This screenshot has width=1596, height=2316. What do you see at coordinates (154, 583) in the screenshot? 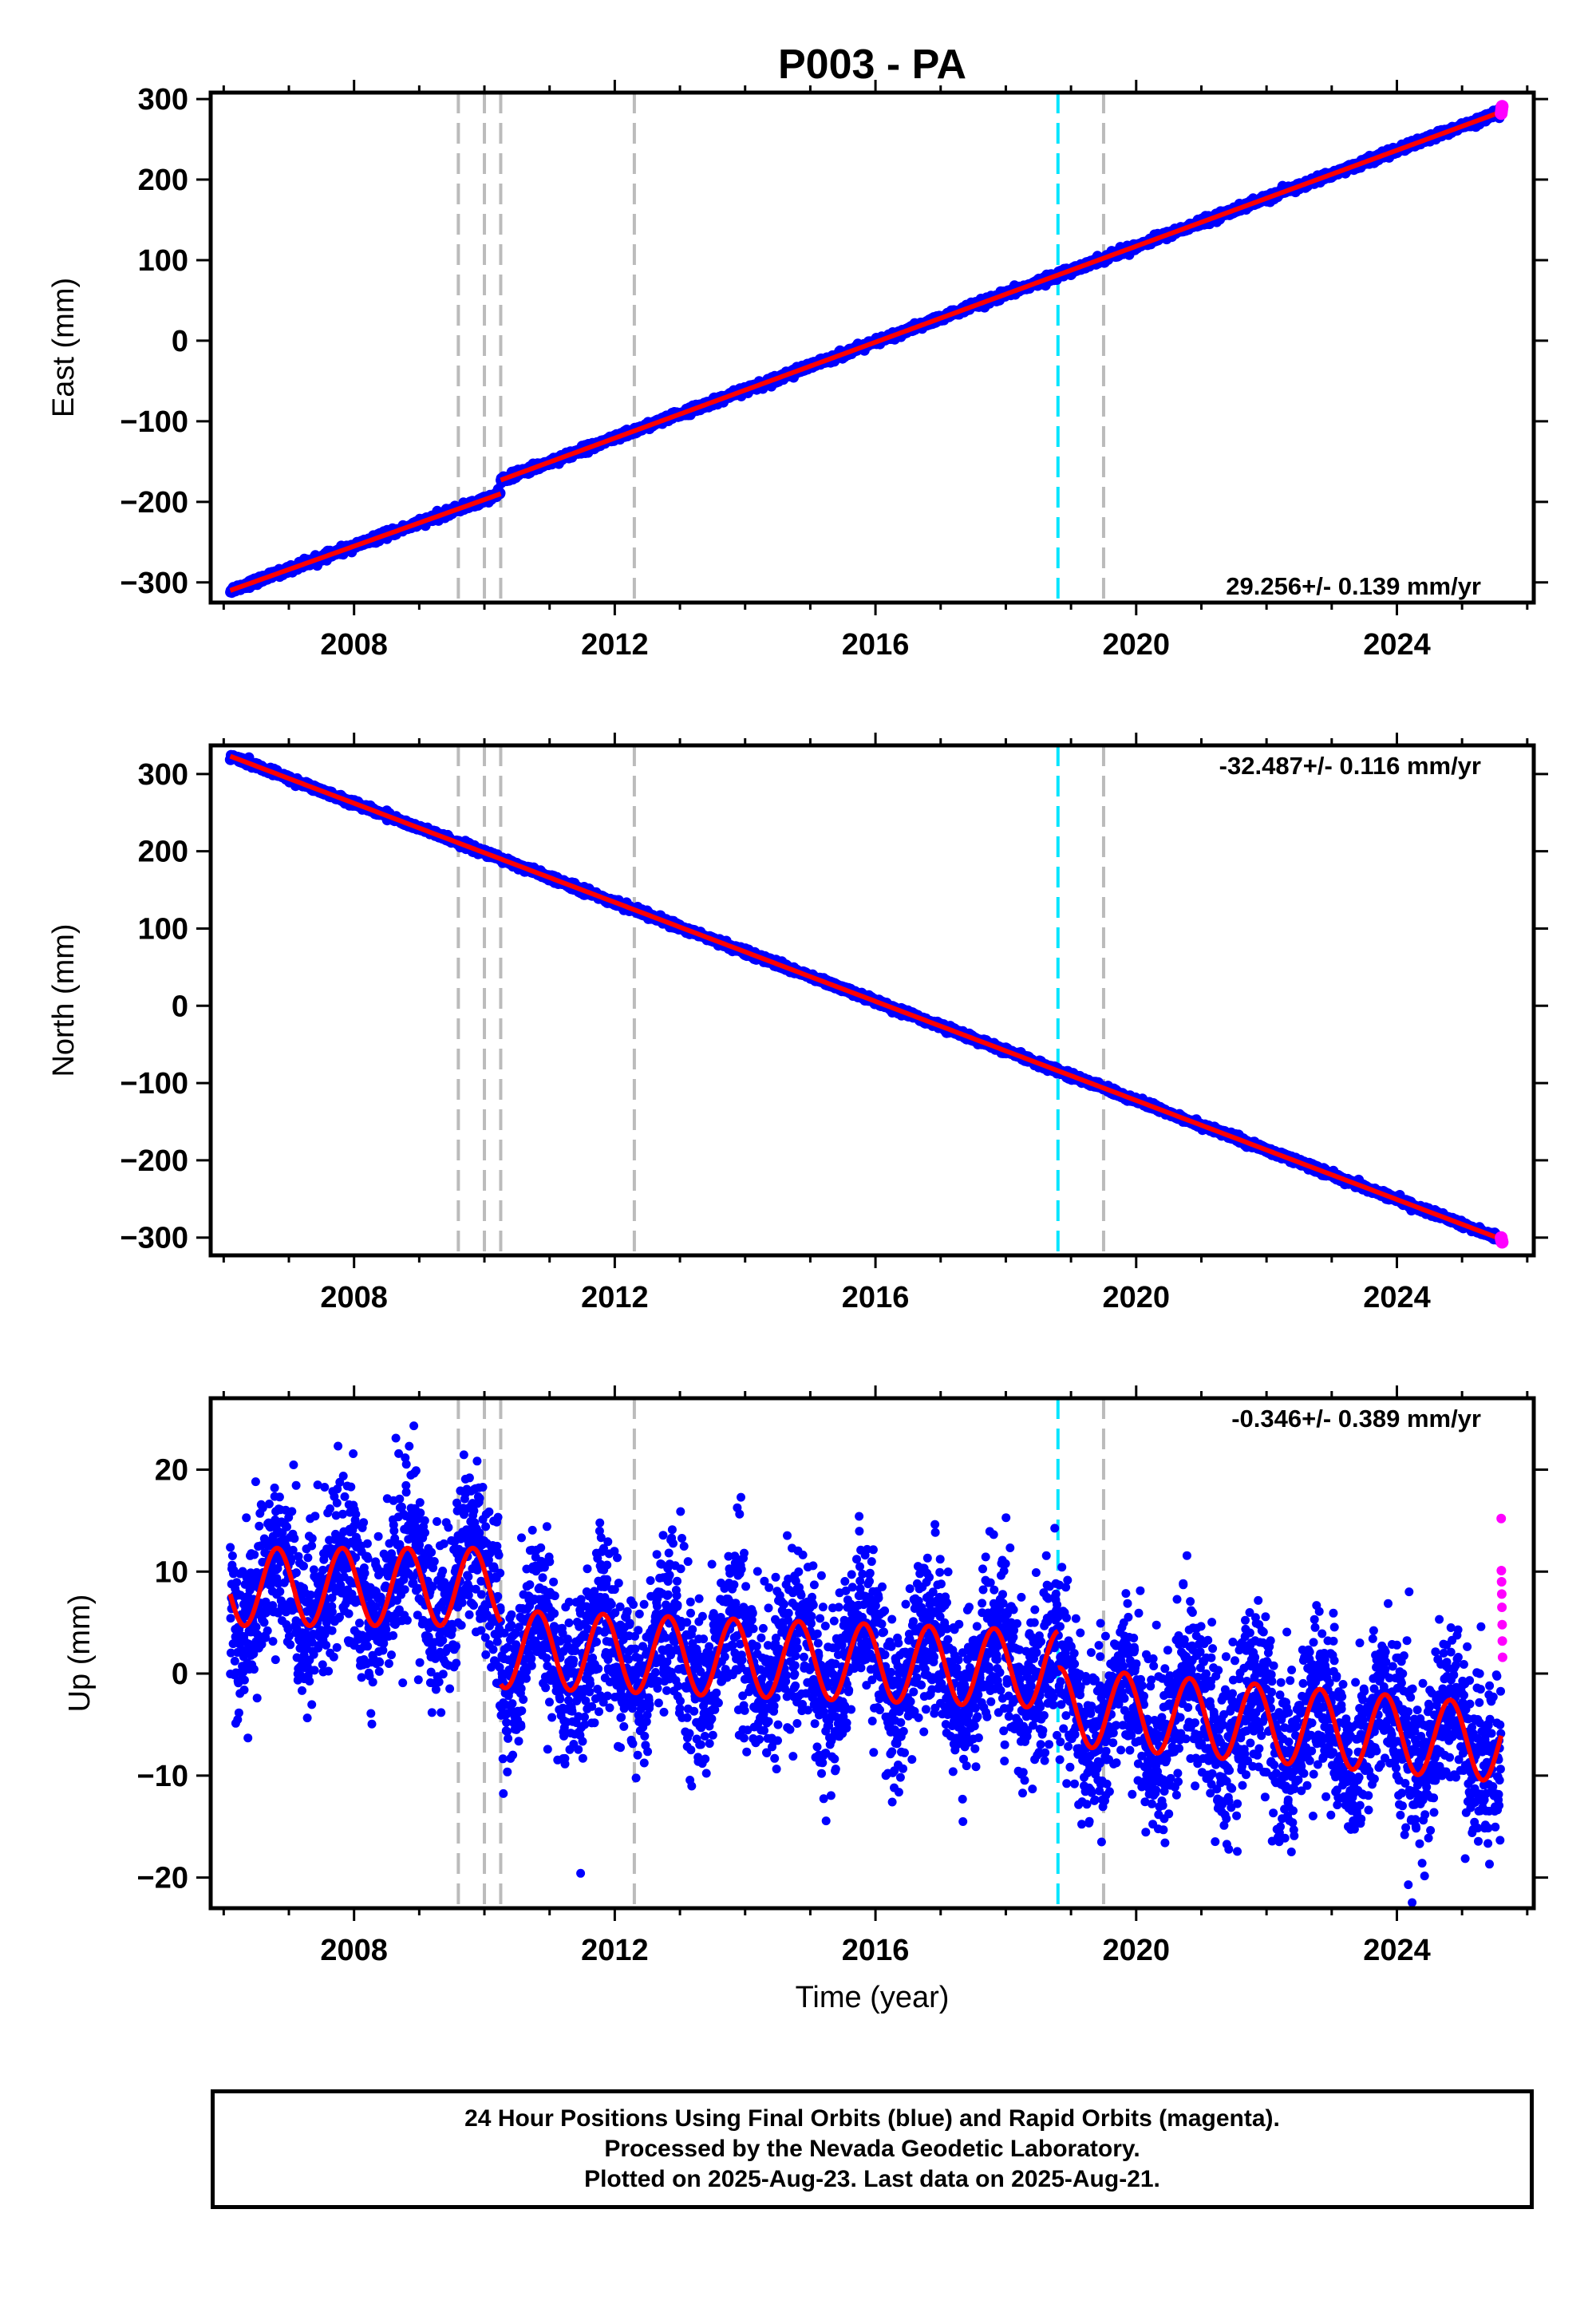
I see `y-tick-label: −300` at bounding box center [154, 583].